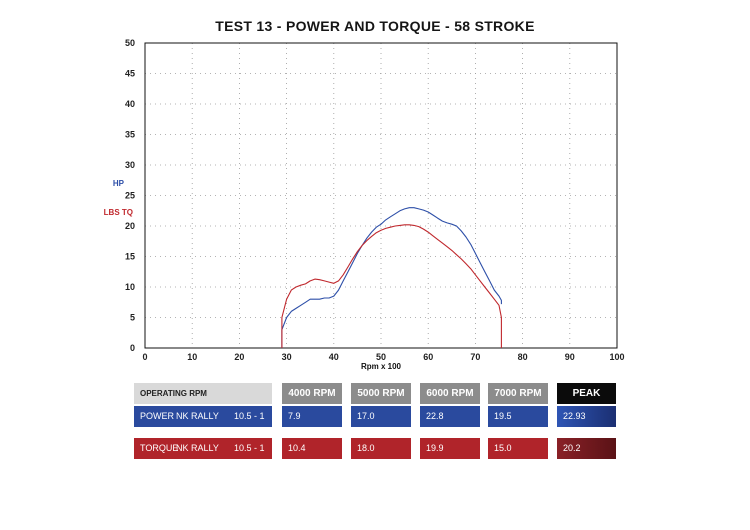 The height and width of the screenshot is (530, 750). What do you see at coordinates (381, 393) in the screenshot?
I see `header-rpm-5000: 5000 RPM` at bounding box center [381, 393].